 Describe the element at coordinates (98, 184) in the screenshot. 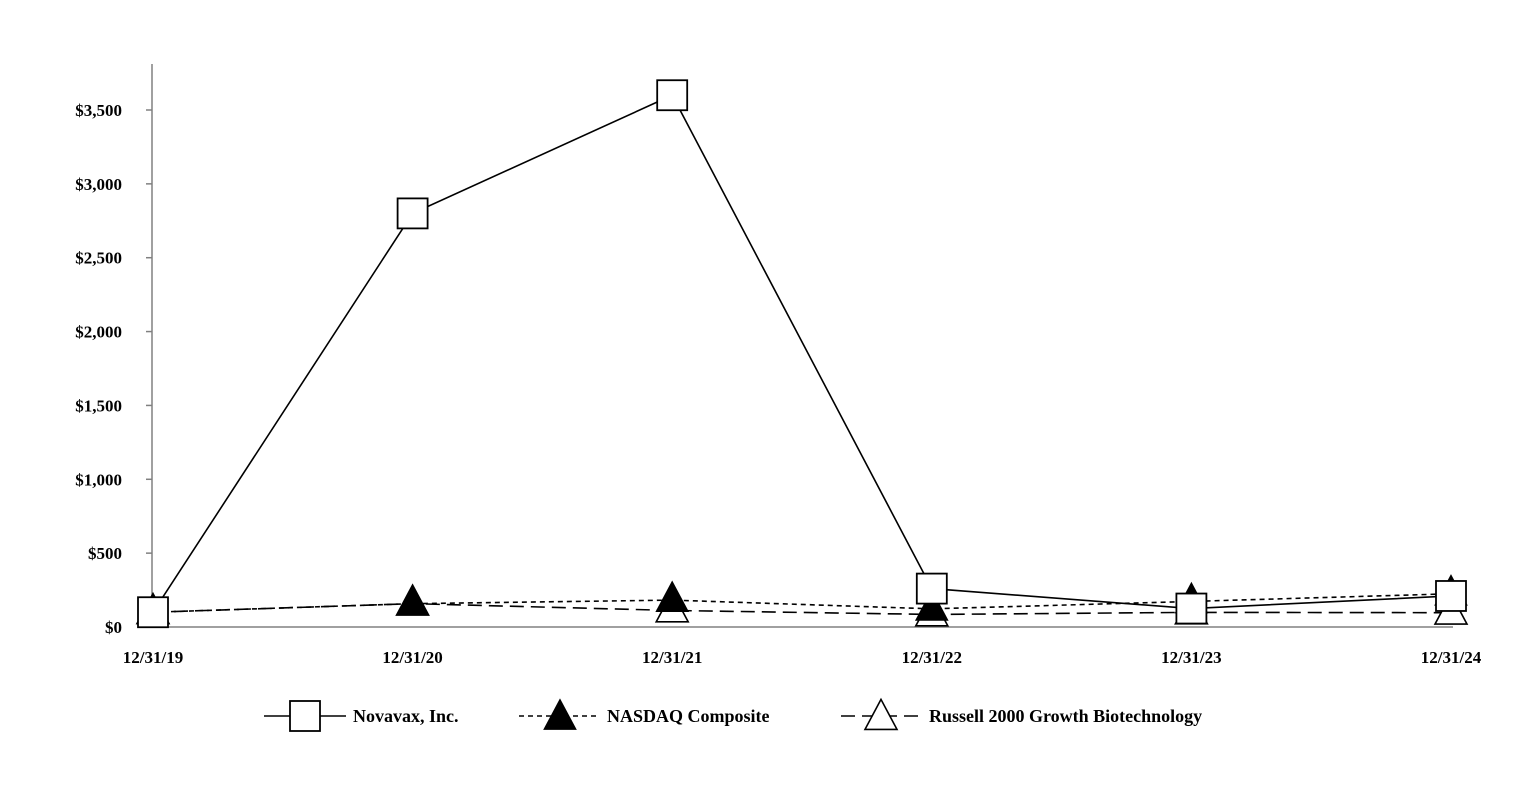

I see `y-tick-label: $3,000` at that location.